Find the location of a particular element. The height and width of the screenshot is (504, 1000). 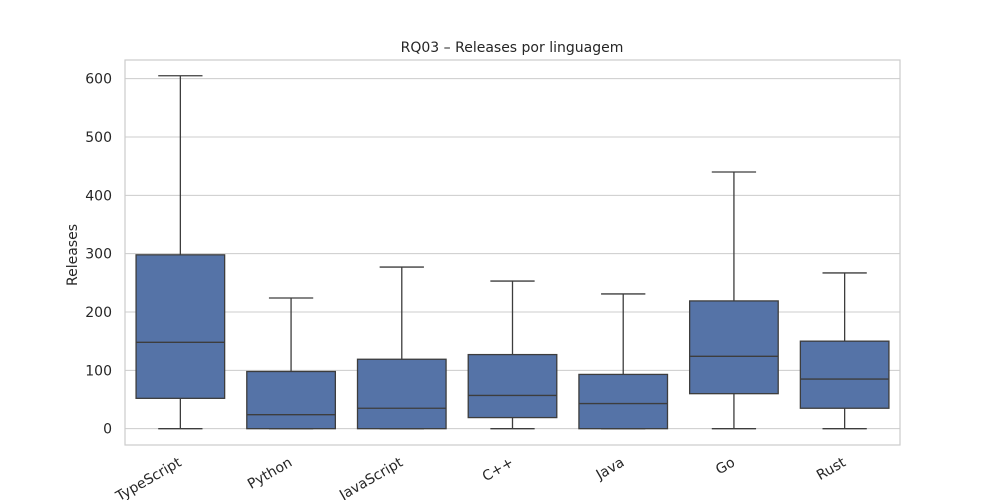

y-tick-label: 400 is located at coordinates (98, 196).